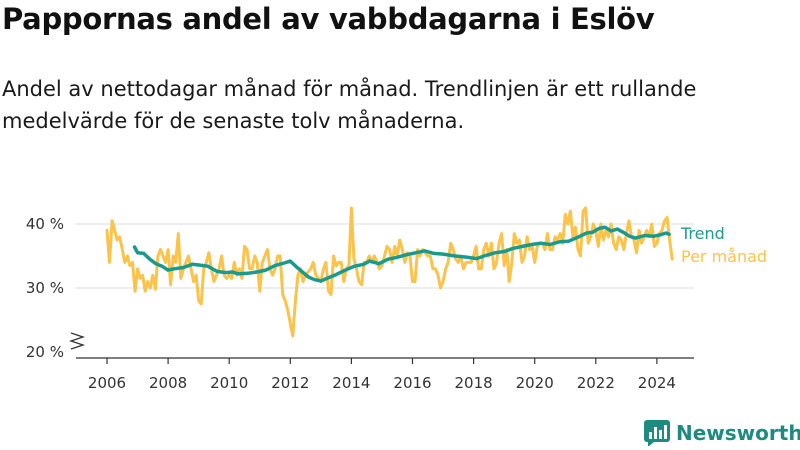  Describe the element at coordinates (412, 383) in the screenshot. I see `x-tick-label: 2016` at that location.